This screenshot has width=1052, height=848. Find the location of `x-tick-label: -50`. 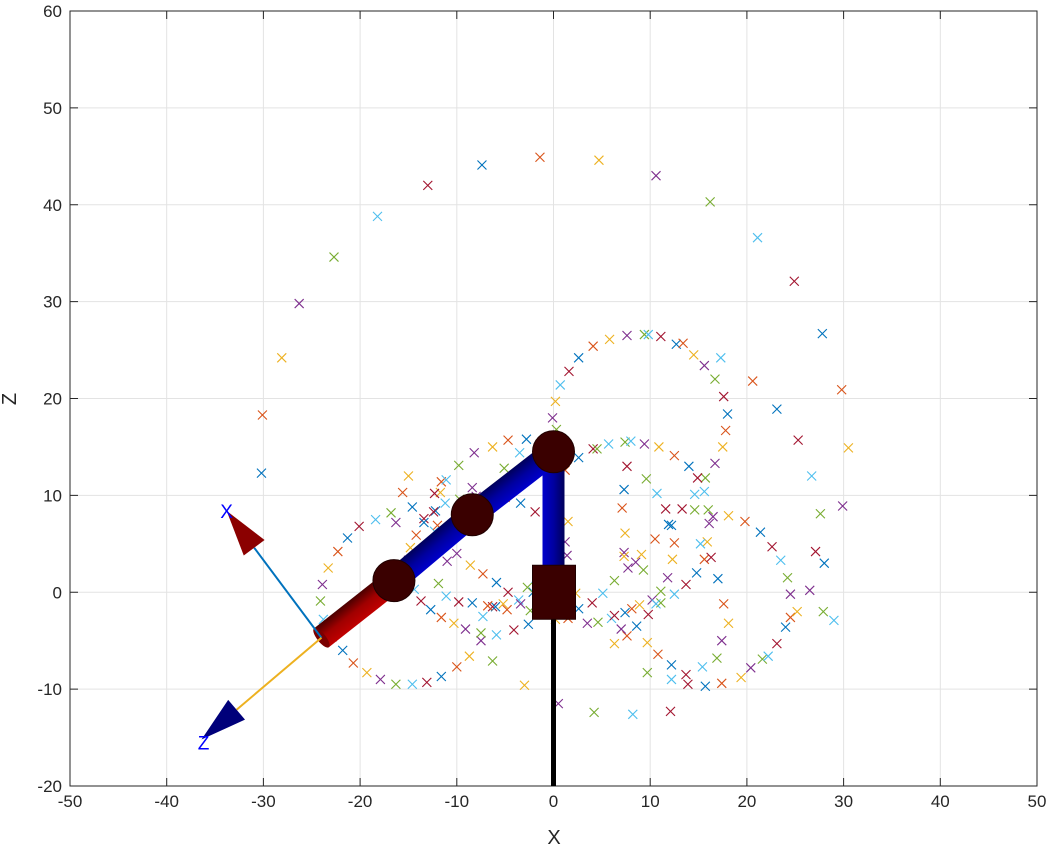

x-tick-label: -50 is located at coordinates (70, 801).